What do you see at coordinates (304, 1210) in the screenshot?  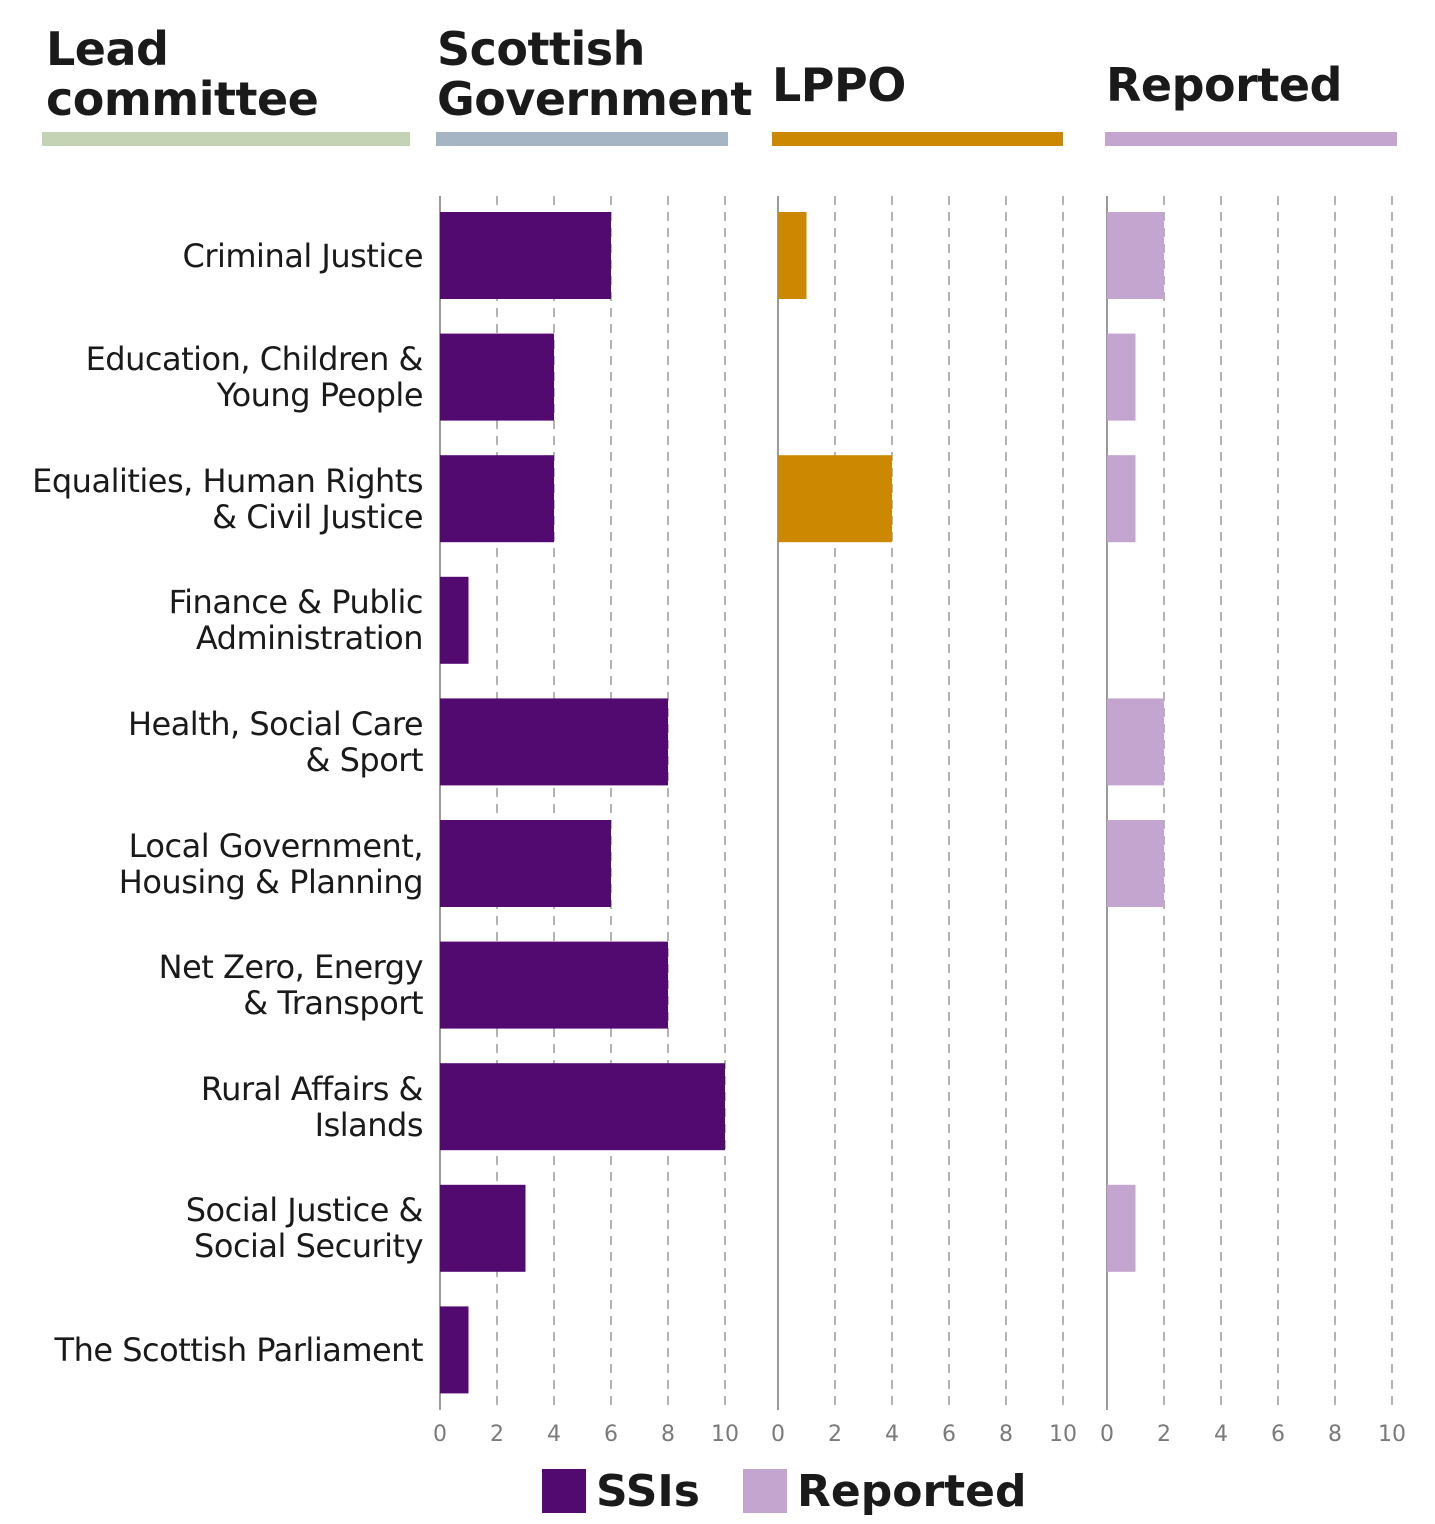 I see `category-label-line: Social Justice &` at bounding box center [304, 1210].